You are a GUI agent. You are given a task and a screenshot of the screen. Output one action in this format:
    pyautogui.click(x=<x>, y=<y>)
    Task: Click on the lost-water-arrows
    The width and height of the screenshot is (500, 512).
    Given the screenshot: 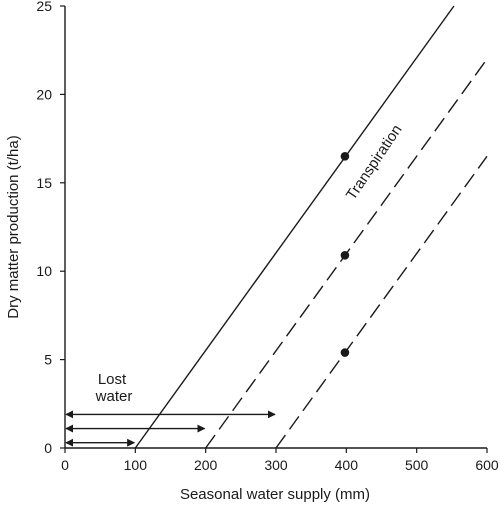 What is the action you would take?
    pyautogui.click(x=170, y=428)
    